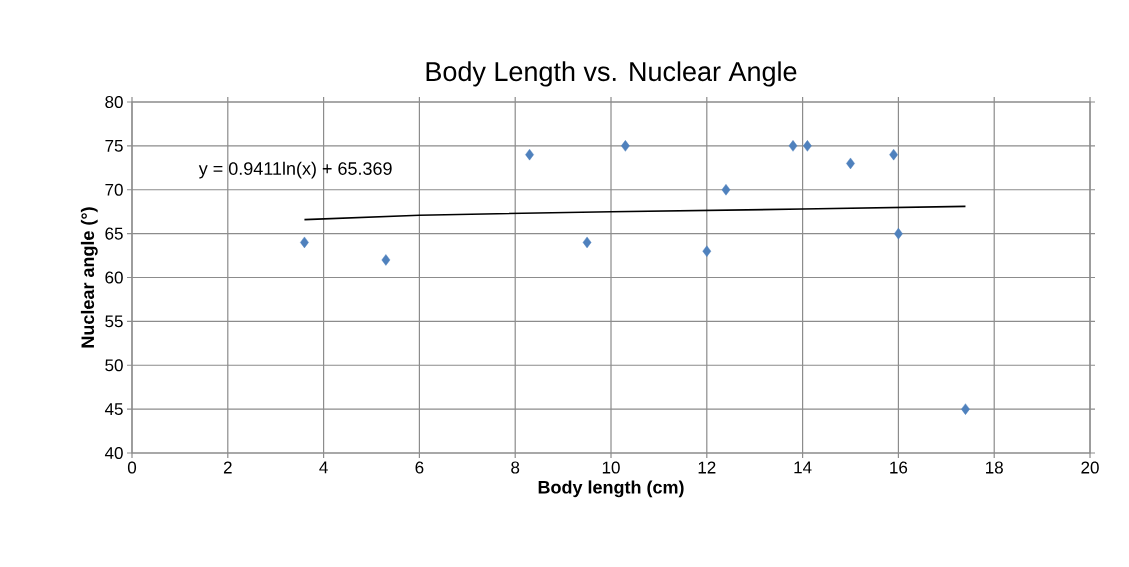 Image resolution: width=1129 pixels, height=567 pixels. What do you see at coordinates (114, 145) in the screenshot?
I see `y-tick-label: 75` at bounding box center [114, 145].